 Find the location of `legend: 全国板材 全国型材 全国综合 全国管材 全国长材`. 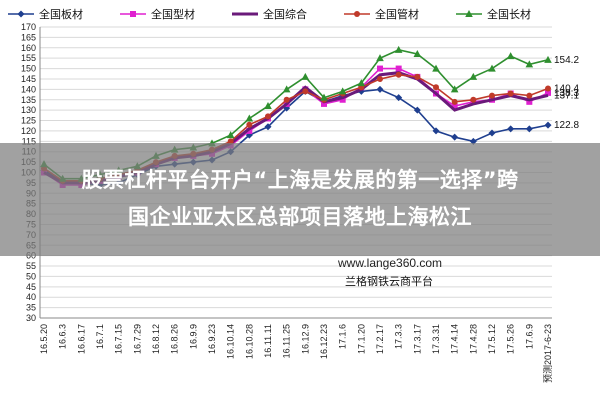

legend: 全国板材 全国型材 全国综合 全国管材 全国长材 is located at coordinates (269, 14).